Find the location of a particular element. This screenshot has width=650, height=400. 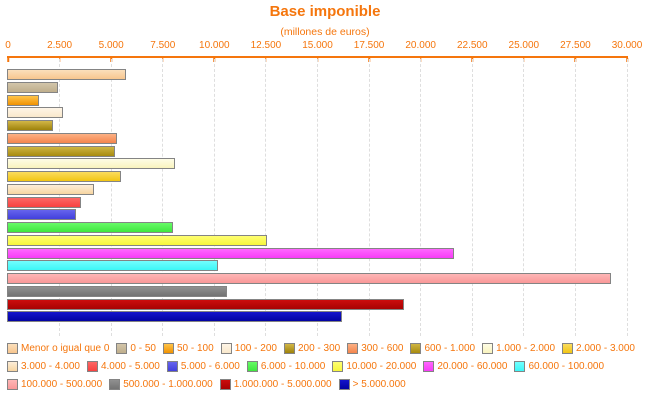

legend-item: 0 - 50 is located at coordinates (136, 348).